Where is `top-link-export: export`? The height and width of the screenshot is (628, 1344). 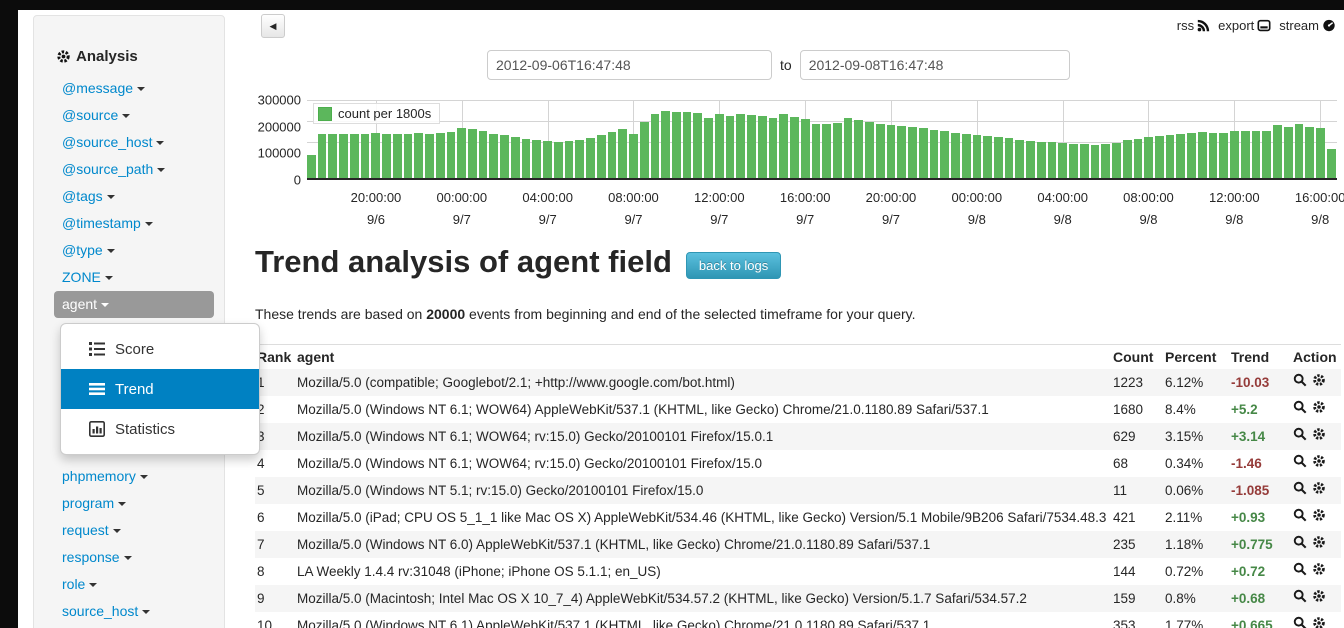 top-link-export: export is located at coordinates (1244, 25).